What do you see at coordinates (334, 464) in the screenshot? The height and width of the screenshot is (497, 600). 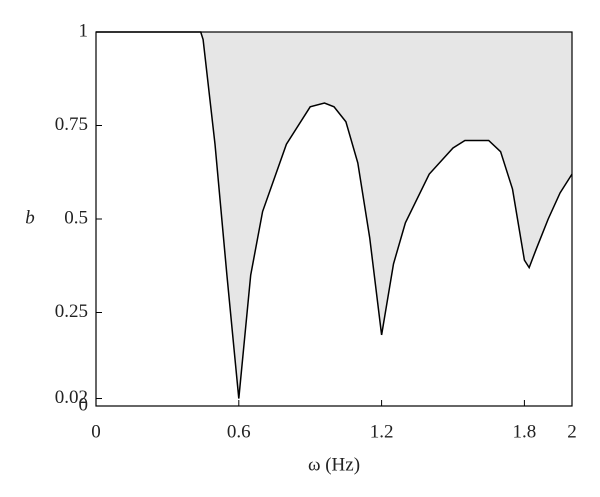 I see `x-axis-label: ω (Hz)` at bounding box center [334, 464].